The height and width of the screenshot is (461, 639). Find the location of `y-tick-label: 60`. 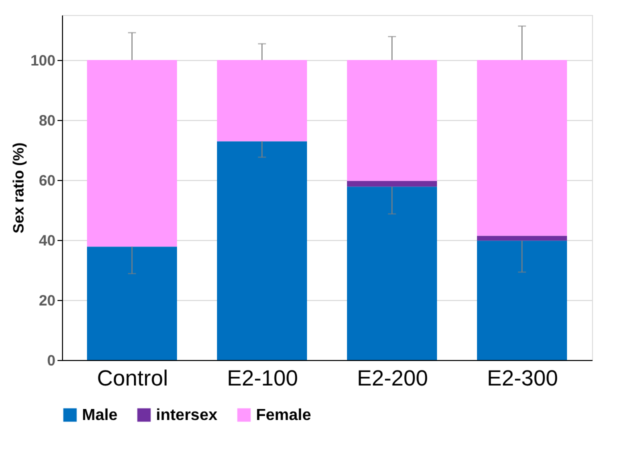

y-tick-label: 60 is located at coordinates (47, 181).